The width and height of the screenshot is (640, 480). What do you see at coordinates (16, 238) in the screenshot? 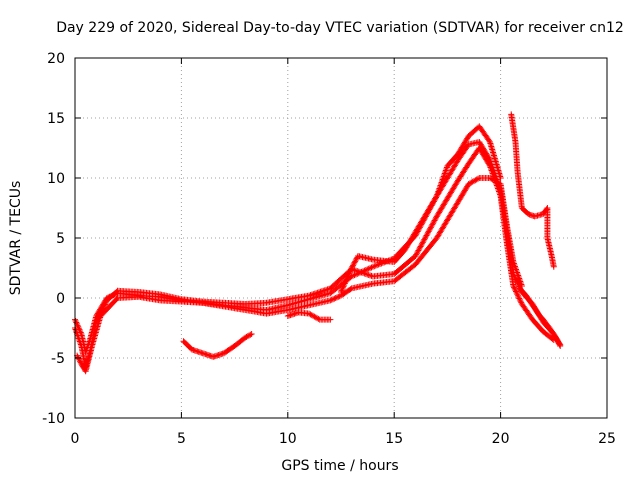
I see `y-axis-label: SDTVAR / TECUs` at bounding box center [16, 238].